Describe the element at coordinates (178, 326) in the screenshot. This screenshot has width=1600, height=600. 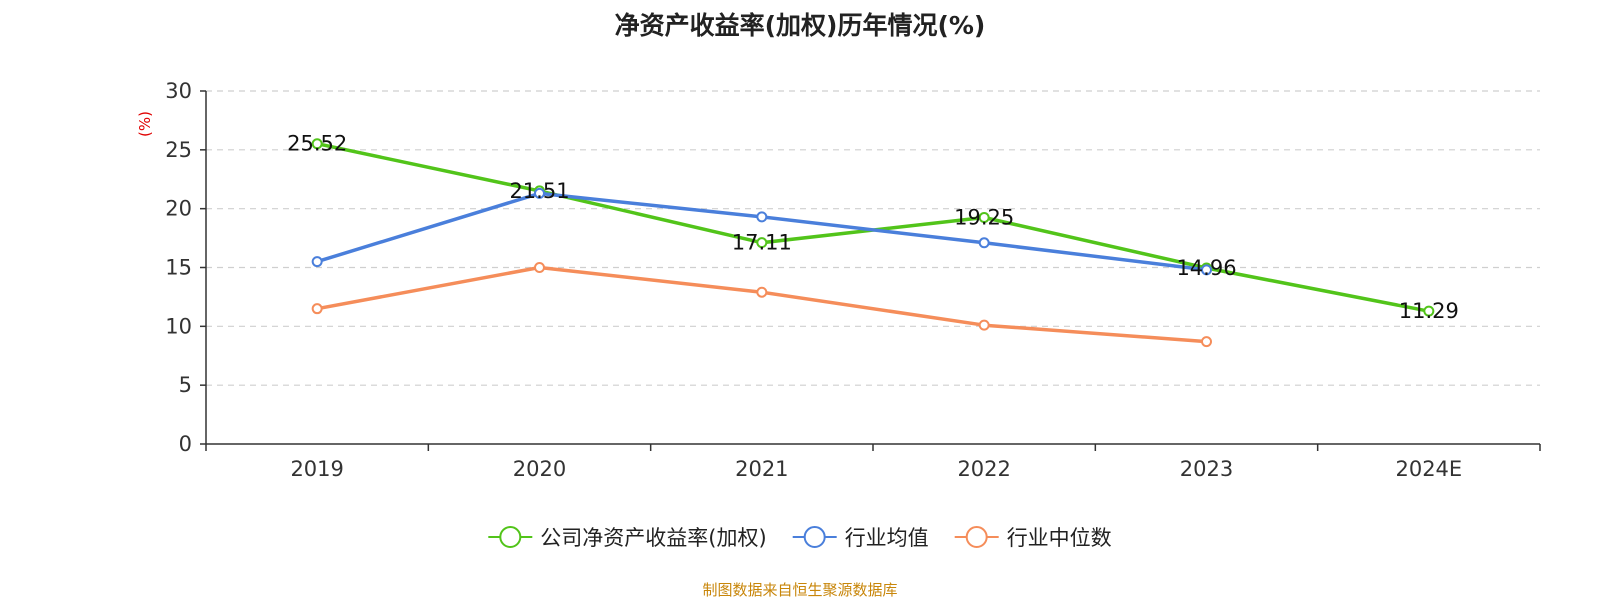
I see `y-tick-label: 10` at that location.